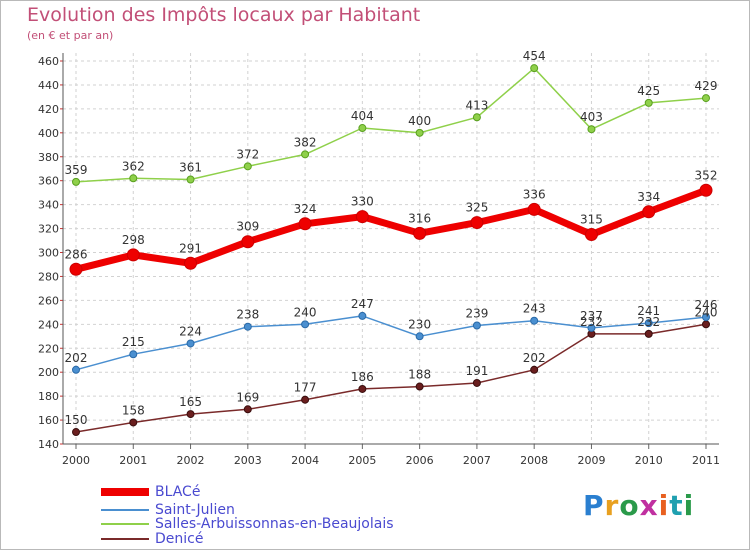  Describe the element at coordinates (133, 240) in the screenshot. I see `data-label-0-1: 298` at that location.